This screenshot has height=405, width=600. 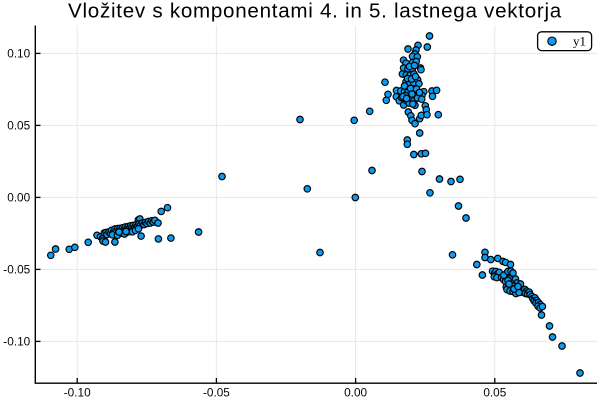 I want to click on svg-text: y1, so click(x=579, y=40).